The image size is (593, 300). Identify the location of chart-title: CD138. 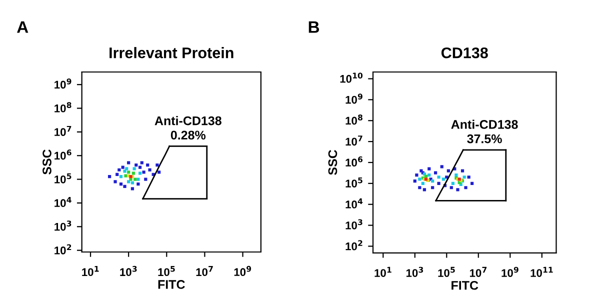
(464, 52).